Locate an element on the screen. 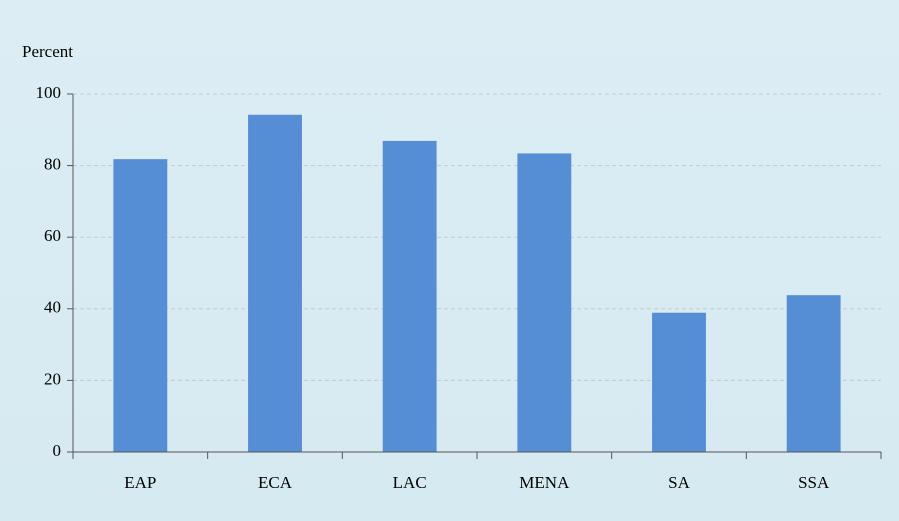 This screenshot has height=521, width=899. y-tick-label: 40 is located at coordinates (52, 307).